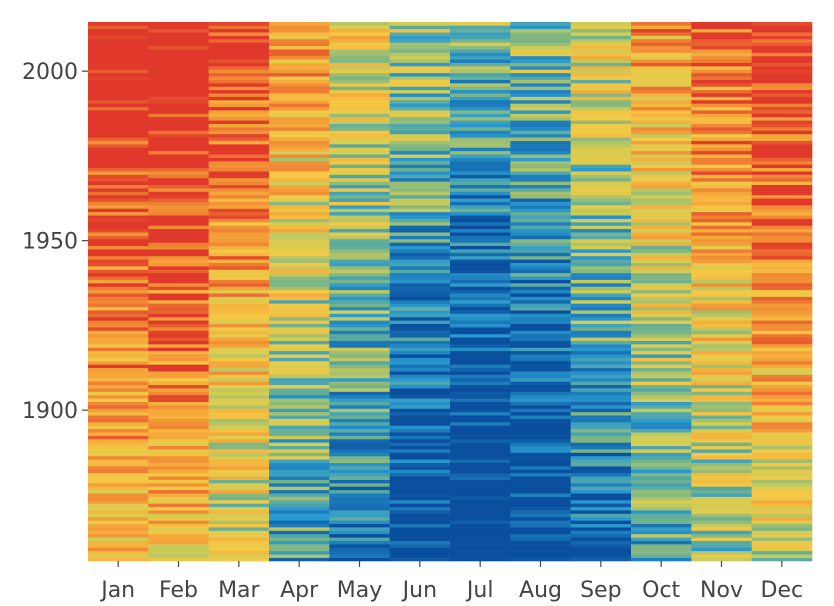  What do you see at coordinates (50, 72) in the screenshot?
I see `y-tick-label: 2000` at bounding box center [50, 72].